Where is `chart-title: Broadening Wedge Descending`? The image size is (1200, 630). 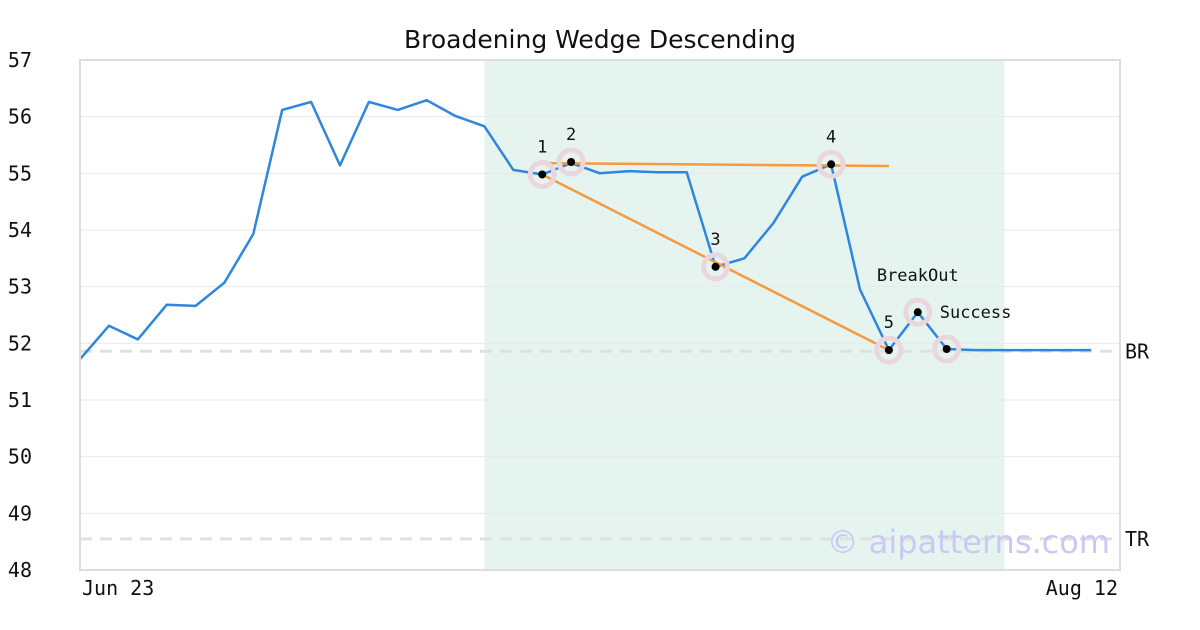 chart-title: Broadening Wedge Descending is located at coordinates (600, 39).